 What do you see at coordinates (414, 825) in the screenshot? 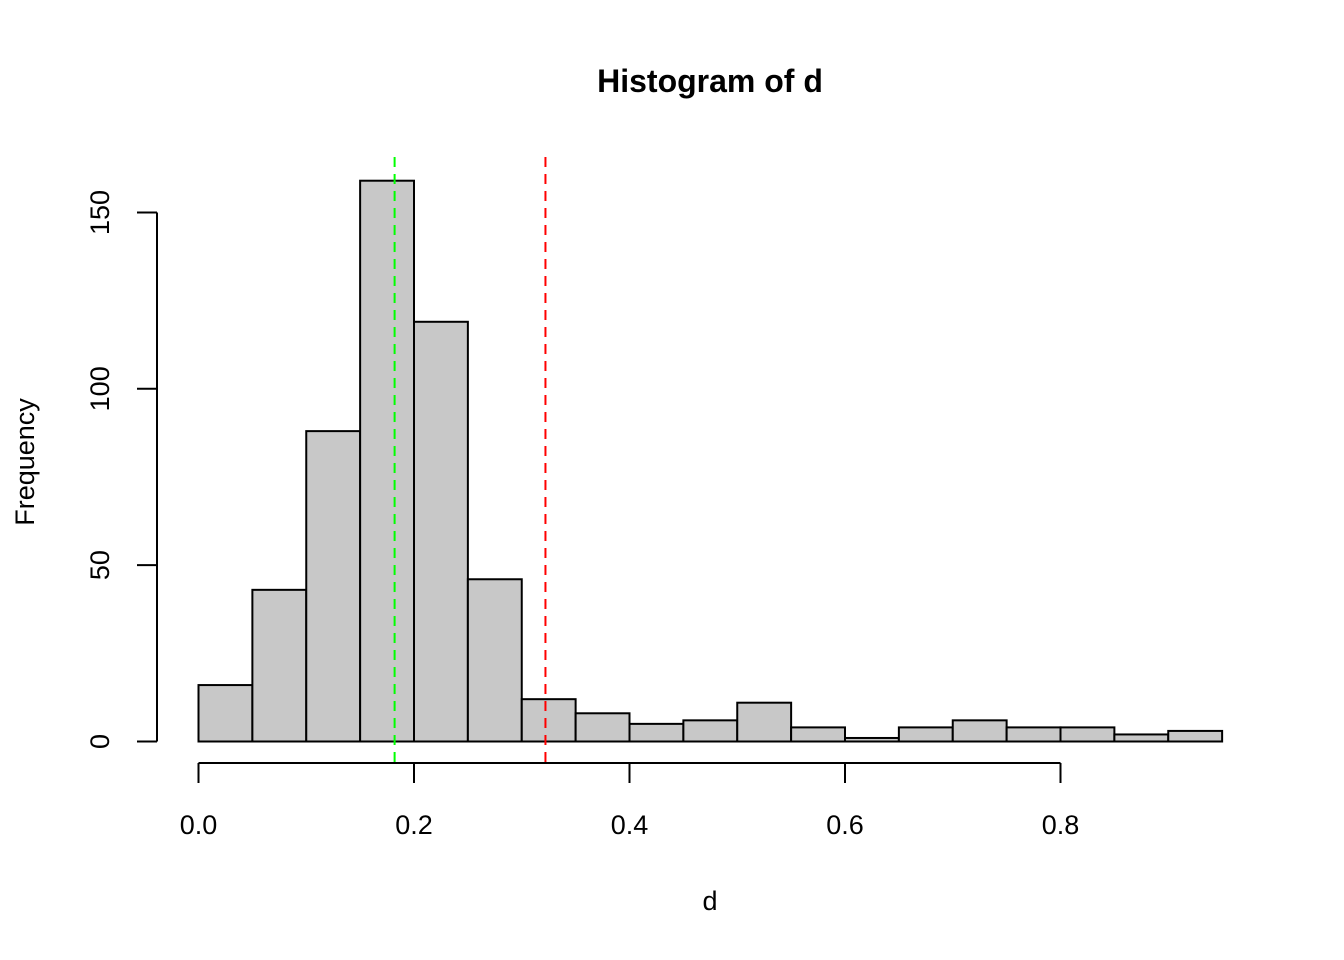
I see `x-tick-label: 0.2` at bounding box center [414, 825].